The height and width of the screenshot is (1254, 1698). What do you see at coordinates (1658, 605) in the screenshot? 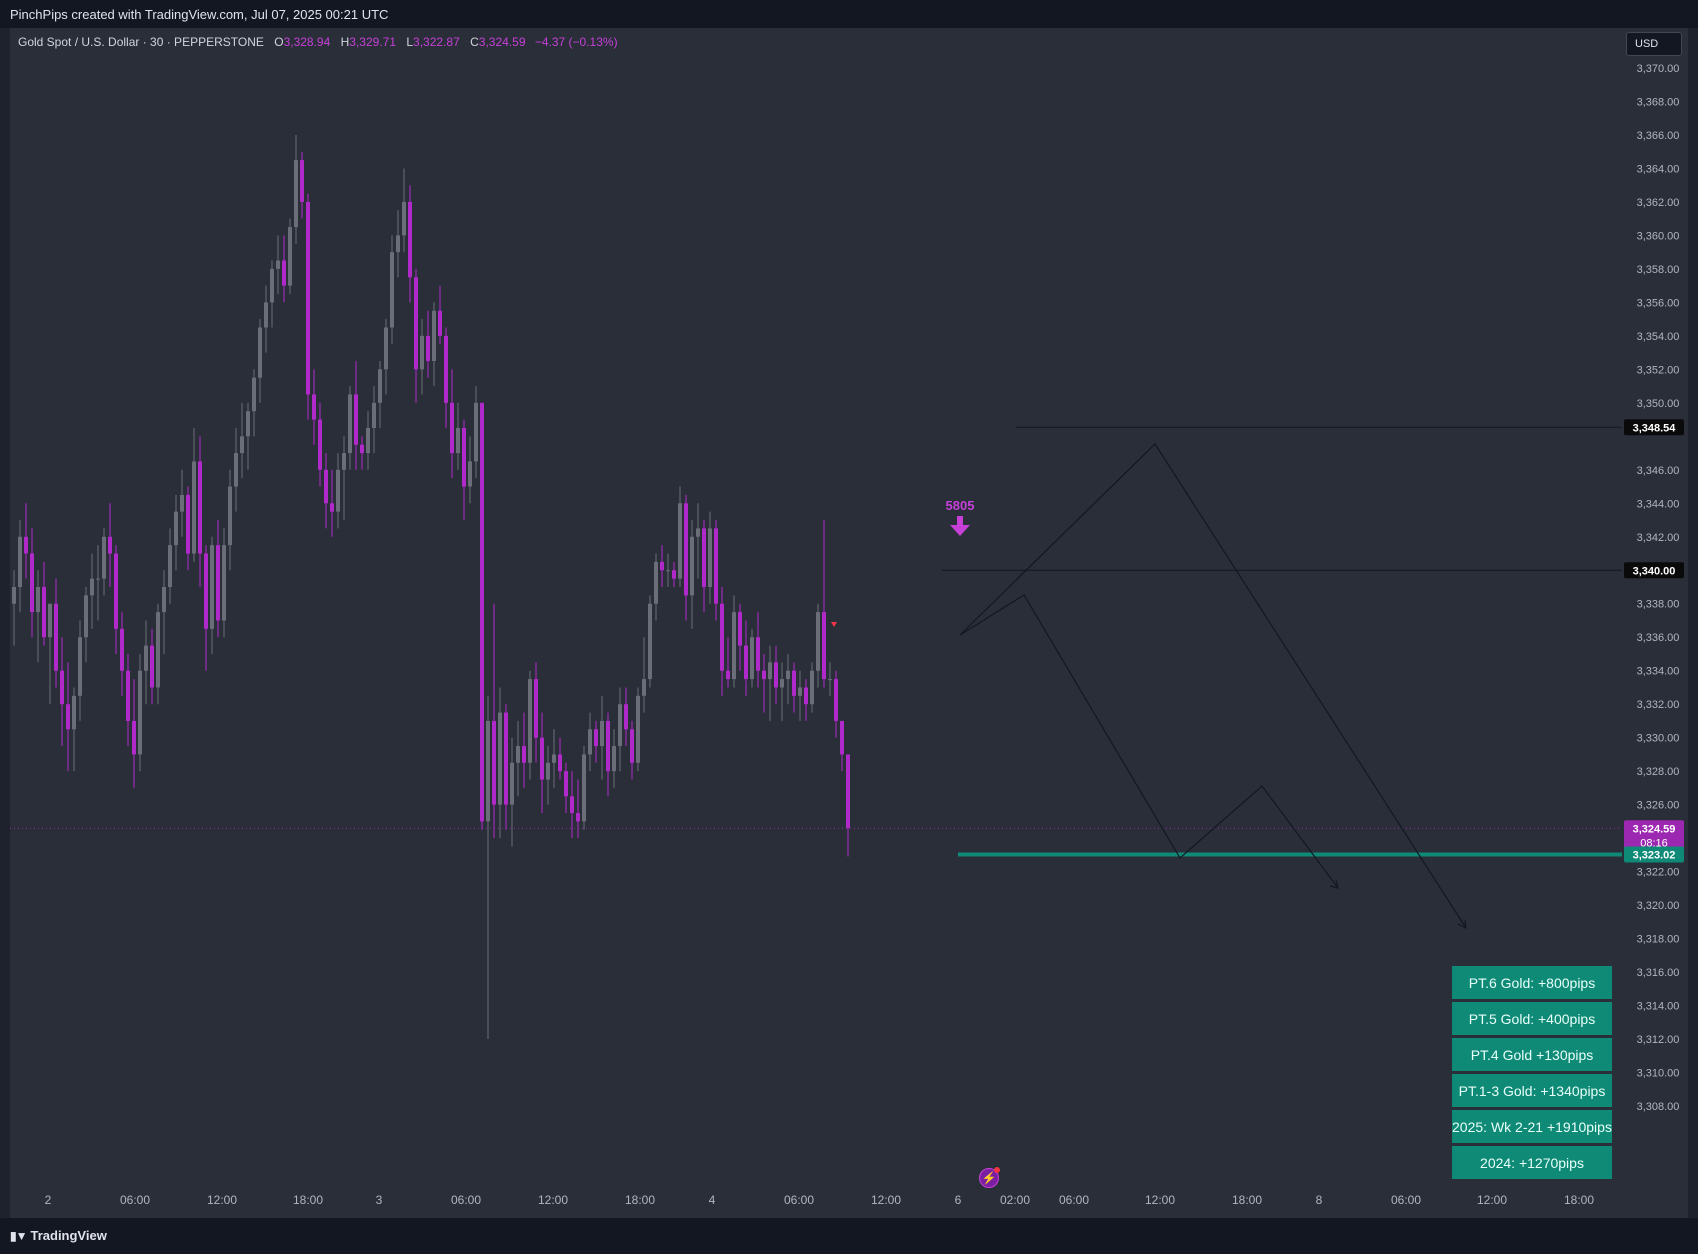
I see `price-tick-label: 3,338.00` at bounding box center [1658, 605].